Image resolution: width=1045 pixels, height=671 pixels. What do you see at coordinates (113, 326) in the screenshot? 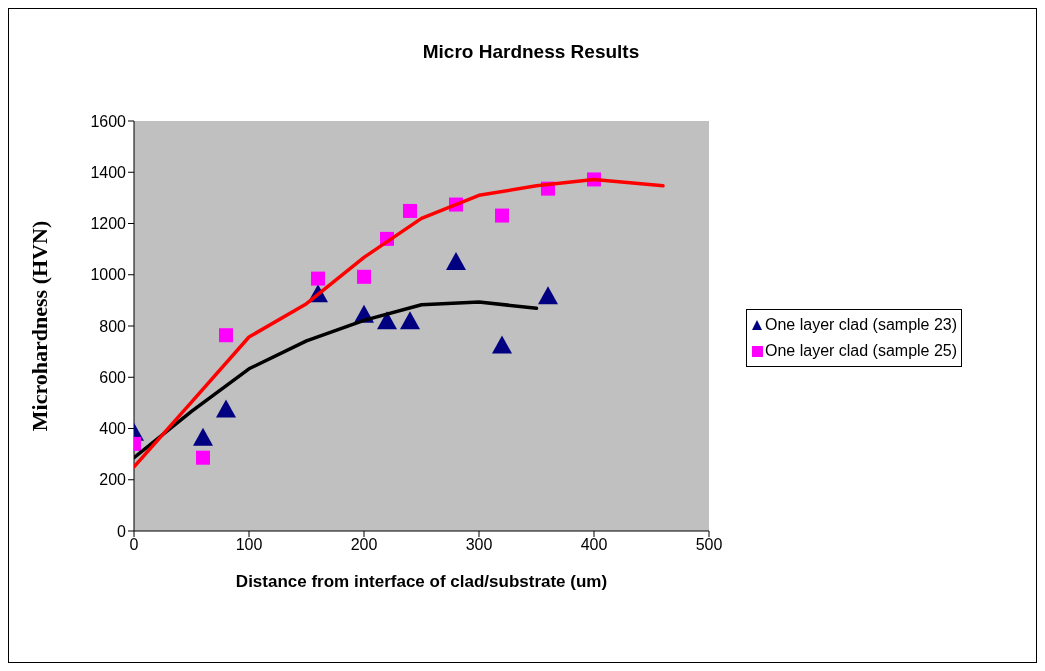
I see `y-tick-label: 800` at bounding box center [113, 326].